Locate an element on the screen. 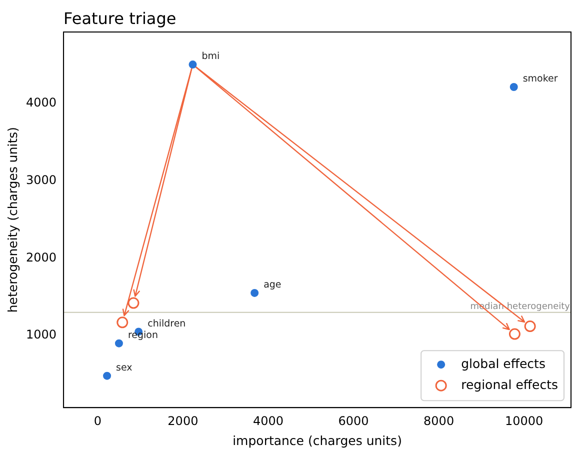  y-tick-label: 3000 is located at coordinates (41, 179).